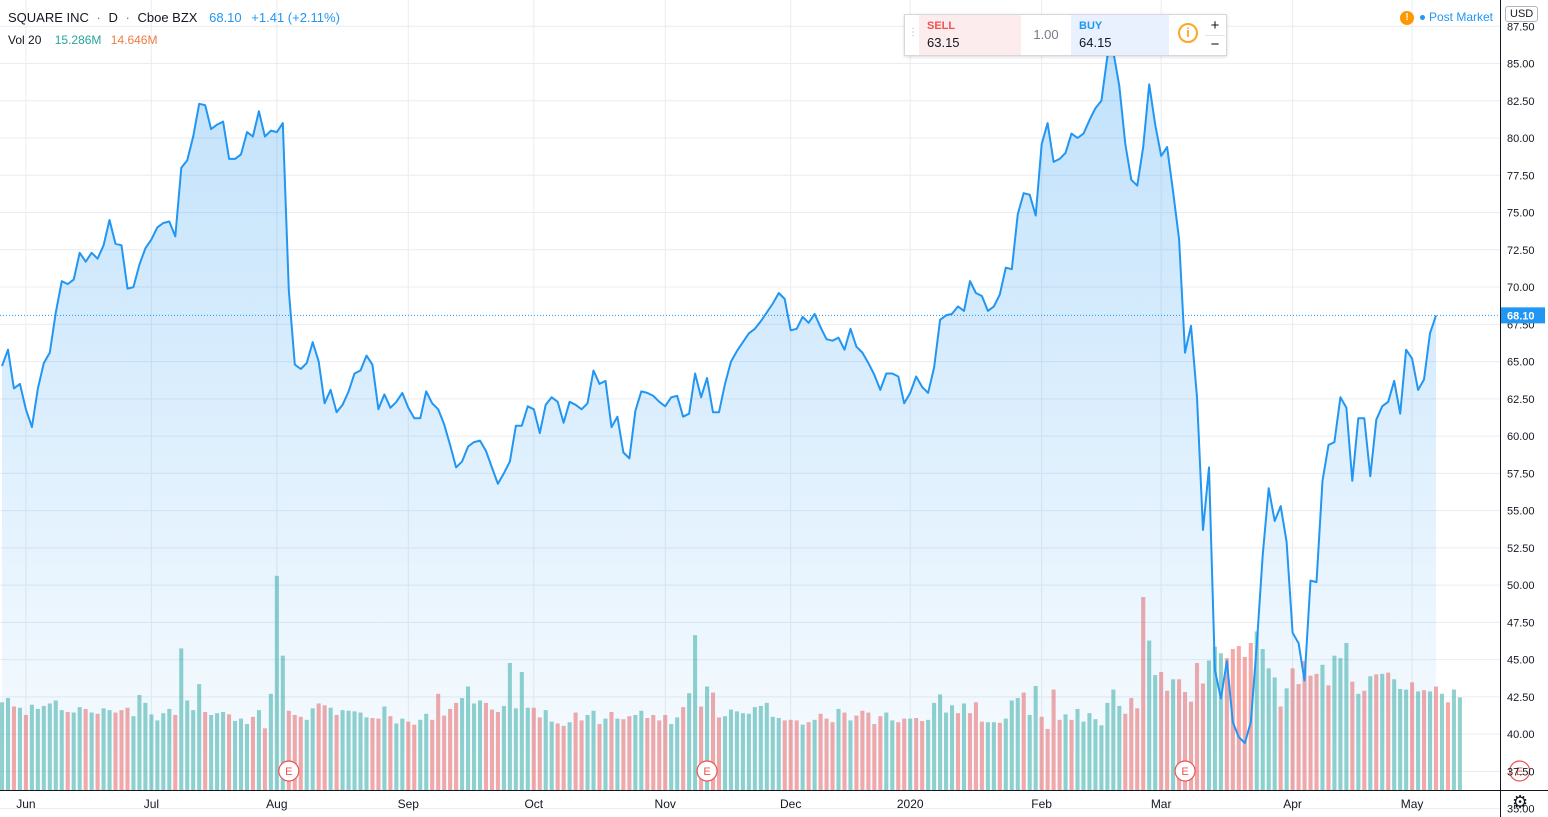 This screenshot has height=817, width=1548. What do you see at coordinates (1521, 661) in the screenshot?
I see `y-tick-label: 45.00` at bounding box center [1521, 661].